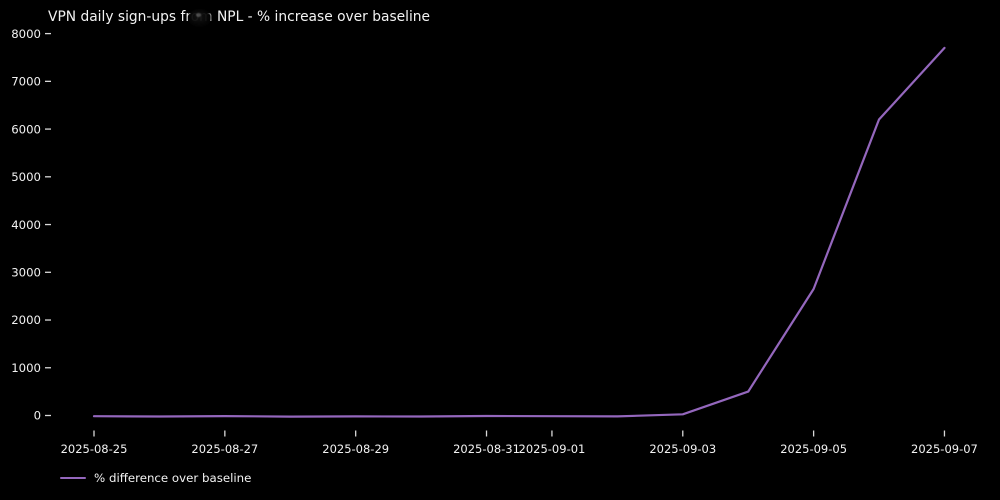 This screenshot has width=1000, height=500. Describe the element at coordinates (200, 18) in the screenshot. I see `cursor-smudge-icon` at that location.